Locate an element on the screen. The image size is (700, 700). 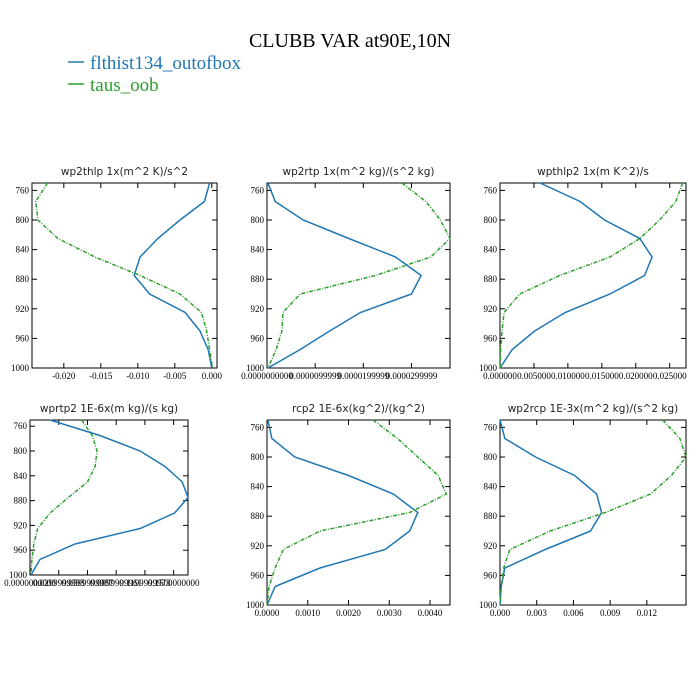
x-tick-label: 0.0000199999 is located at coordinates (363, 376).